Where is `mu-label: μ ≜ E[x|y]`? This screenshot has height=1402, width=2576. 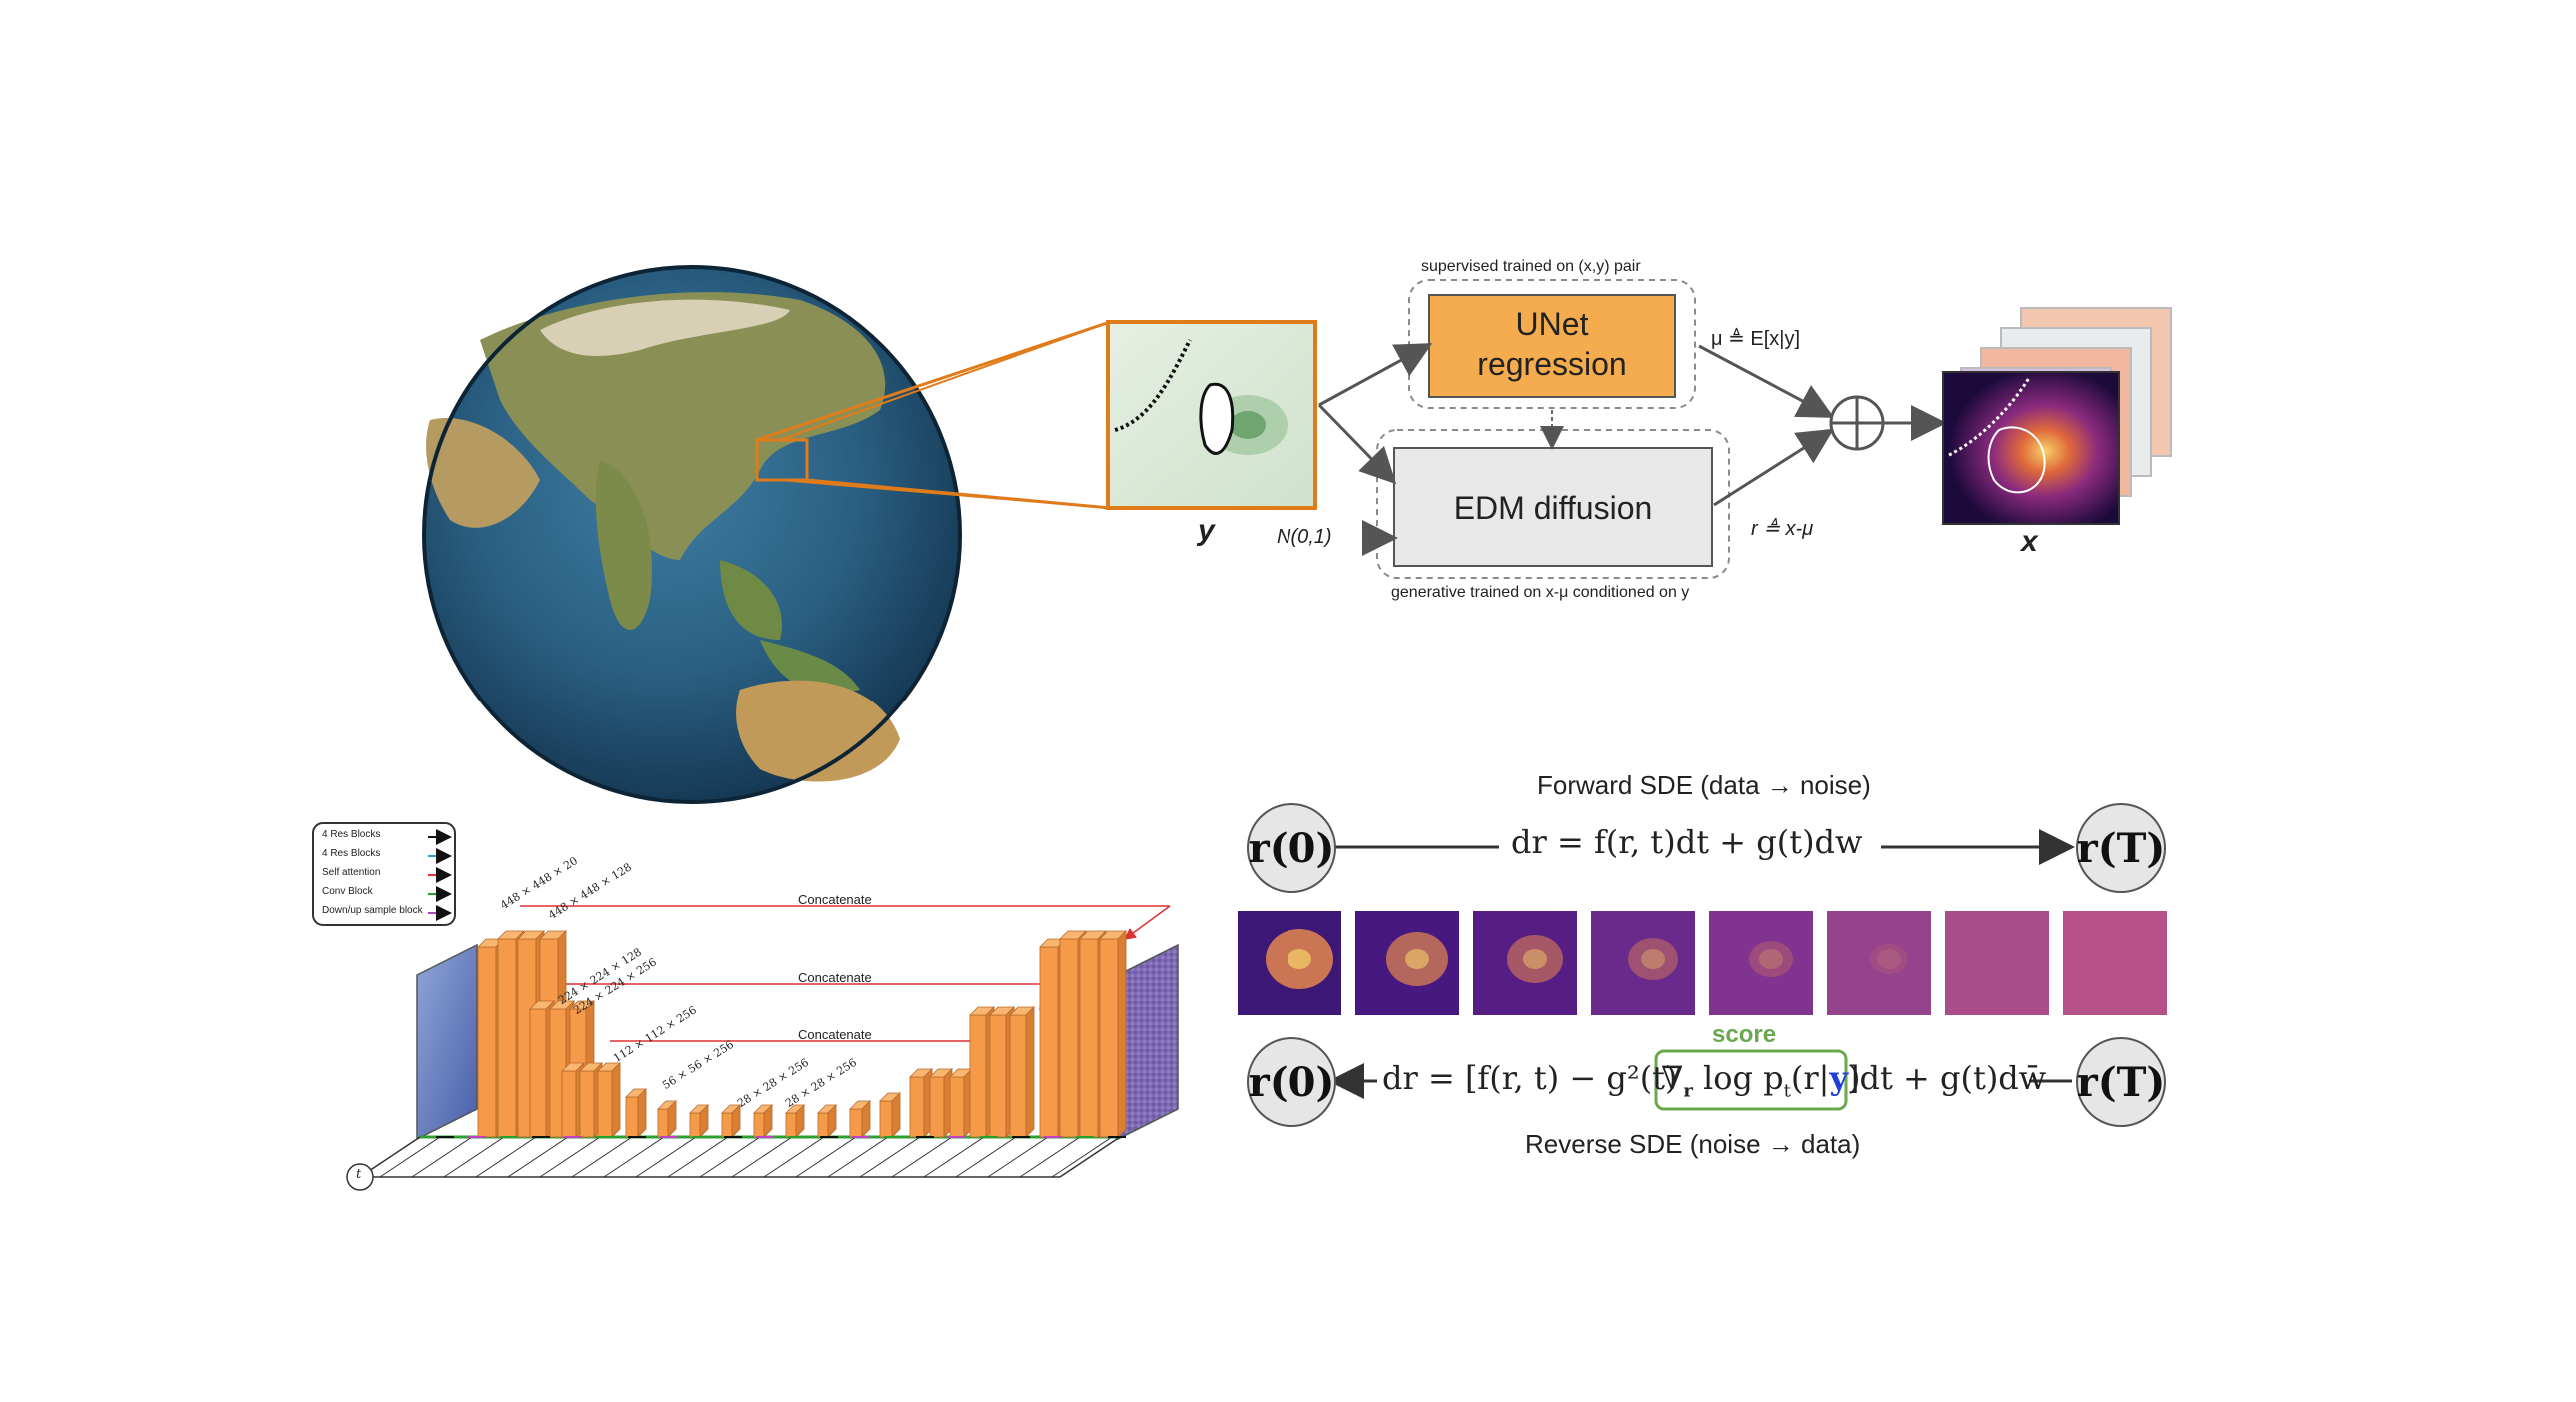 mu-label: μ ≜ E[x|y] is located at coordinates (1756, 339).